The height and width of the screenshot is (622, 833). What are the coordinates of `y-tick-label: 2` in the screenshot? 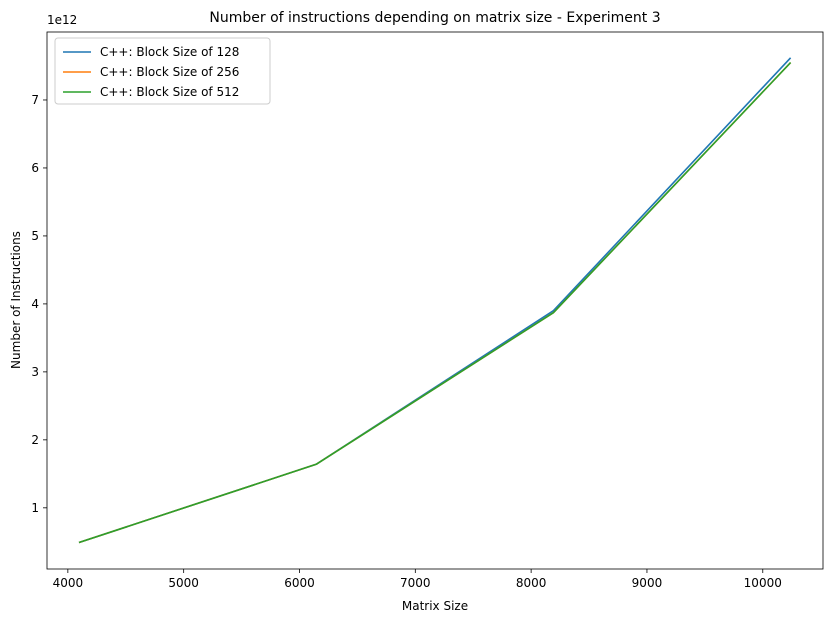 It's located at (35, 440).